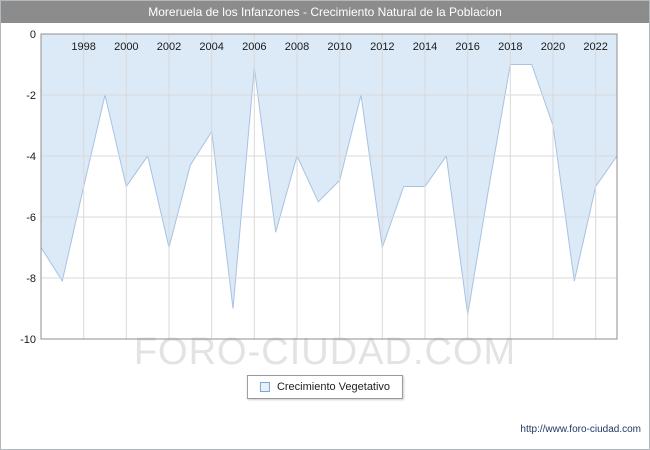 Image resolution: width=650 pixels, height=450 pixels. I want to click on svg-text: 1998, so click(83, 47).